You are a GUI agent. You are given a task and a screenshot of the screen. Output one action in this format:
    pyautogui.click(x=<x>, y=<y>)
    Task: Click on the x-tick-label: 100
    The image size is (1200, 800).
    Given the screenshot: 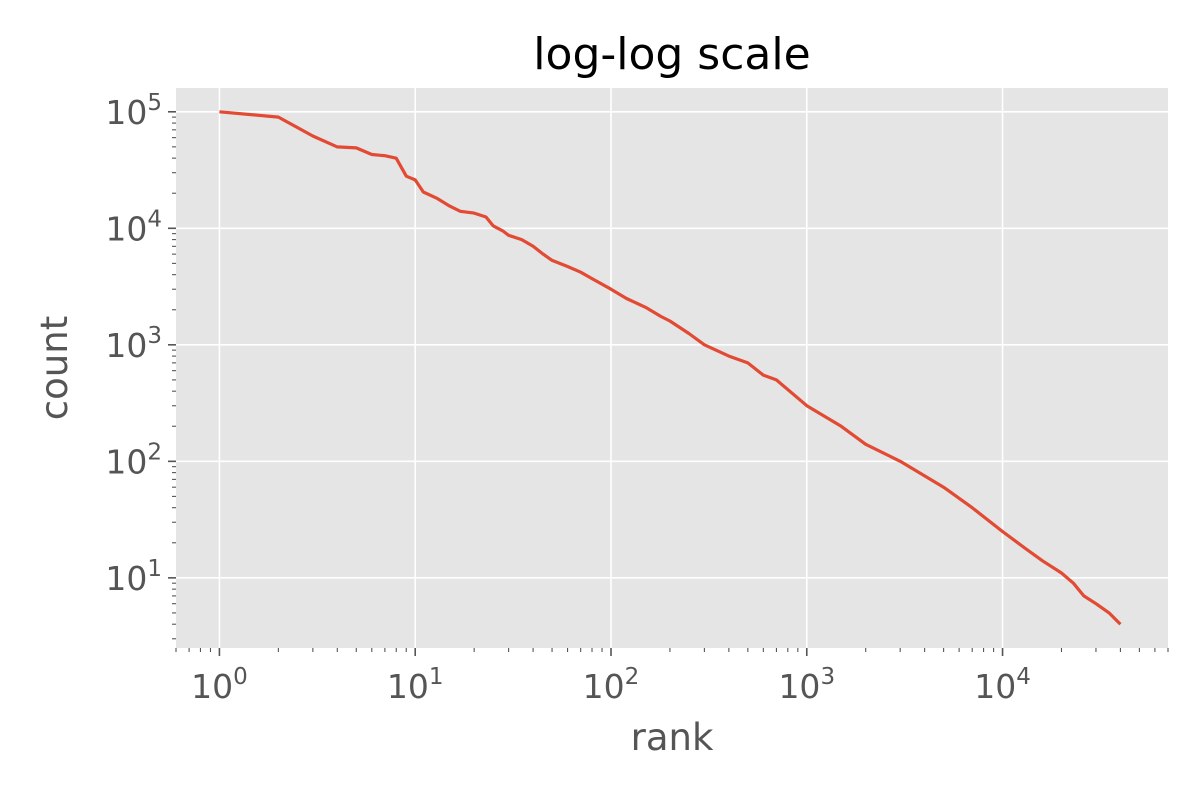 What is the action you would take?
    pyautogui.click(x=219, y=685)
    